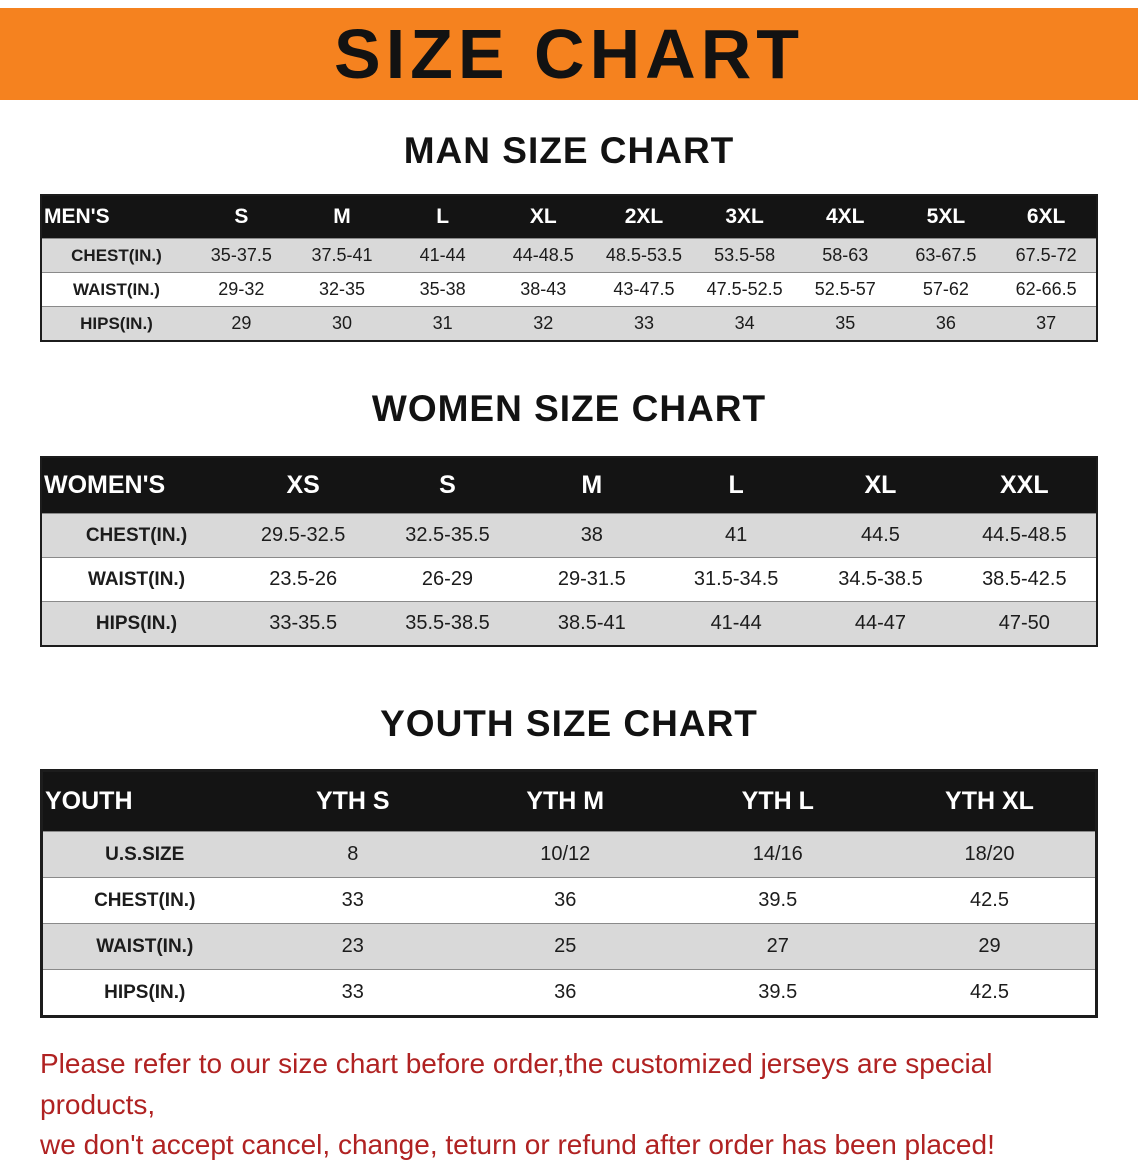 This screenshot has height=1166, width=1138. Describe the element at coordinates (591, 535) in the screenshot. I see `size-value: 38` at that location.